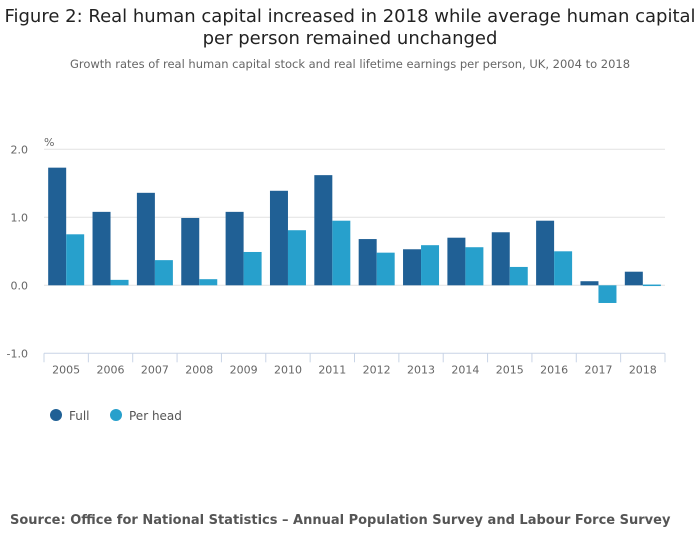 Image resolution: width=700 pixels, height=549 pixels. Describe the element at coordinates (244, 369) in the screenshot. I see `x-tick-label: 2009` at that location.